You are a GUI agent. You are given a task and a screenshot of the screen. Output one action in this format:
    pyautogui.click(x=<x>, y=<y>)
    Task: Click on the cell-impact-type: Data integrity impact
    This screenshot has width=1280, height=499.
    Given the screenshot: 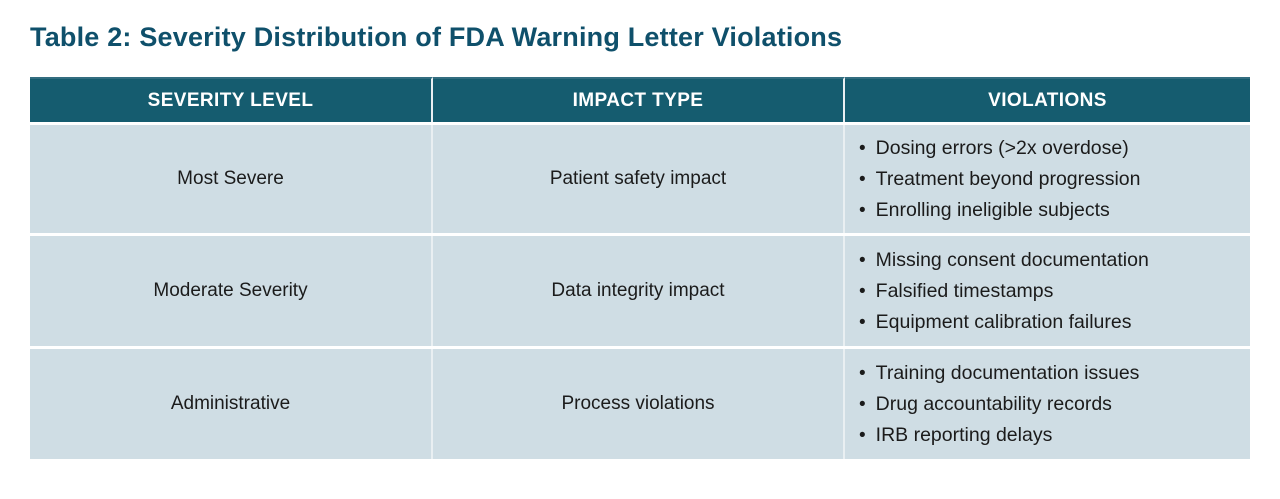 What is the action you would take?
    pyautogui.click(x=639, y=291)
    